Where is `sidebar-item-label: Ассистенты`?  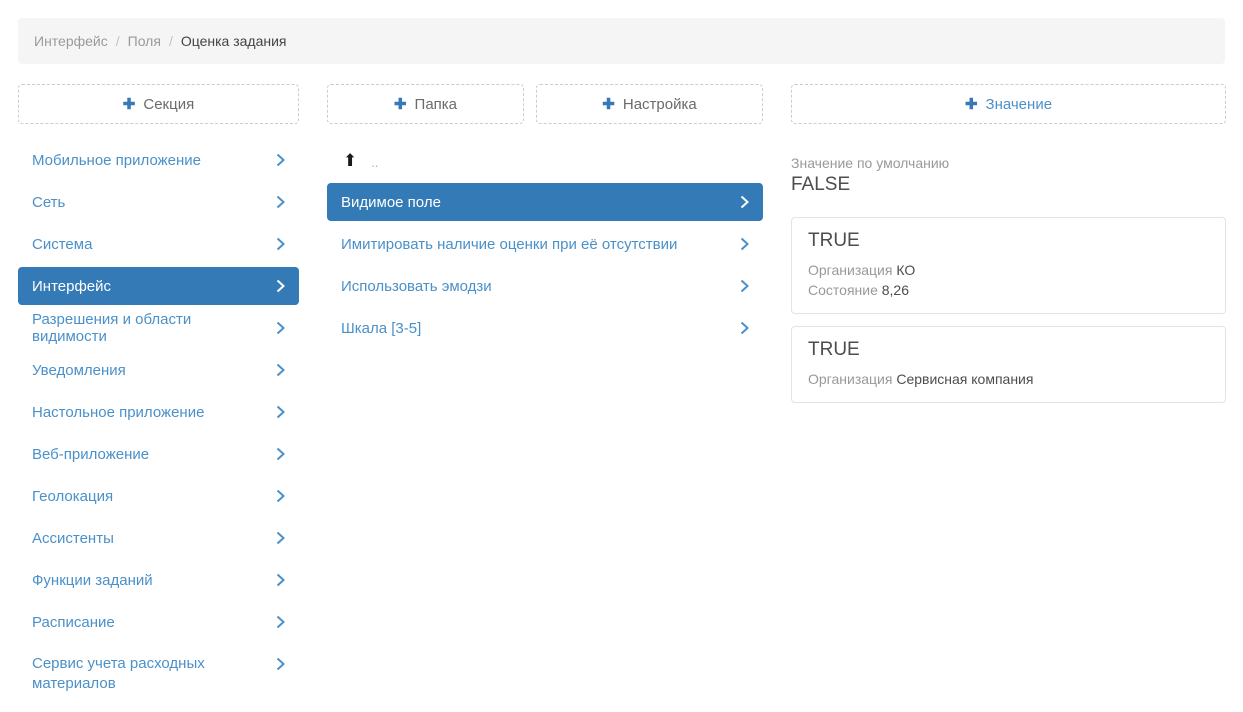
sidebar-item-label: Ассистенты is located at coordinates (73, 538).